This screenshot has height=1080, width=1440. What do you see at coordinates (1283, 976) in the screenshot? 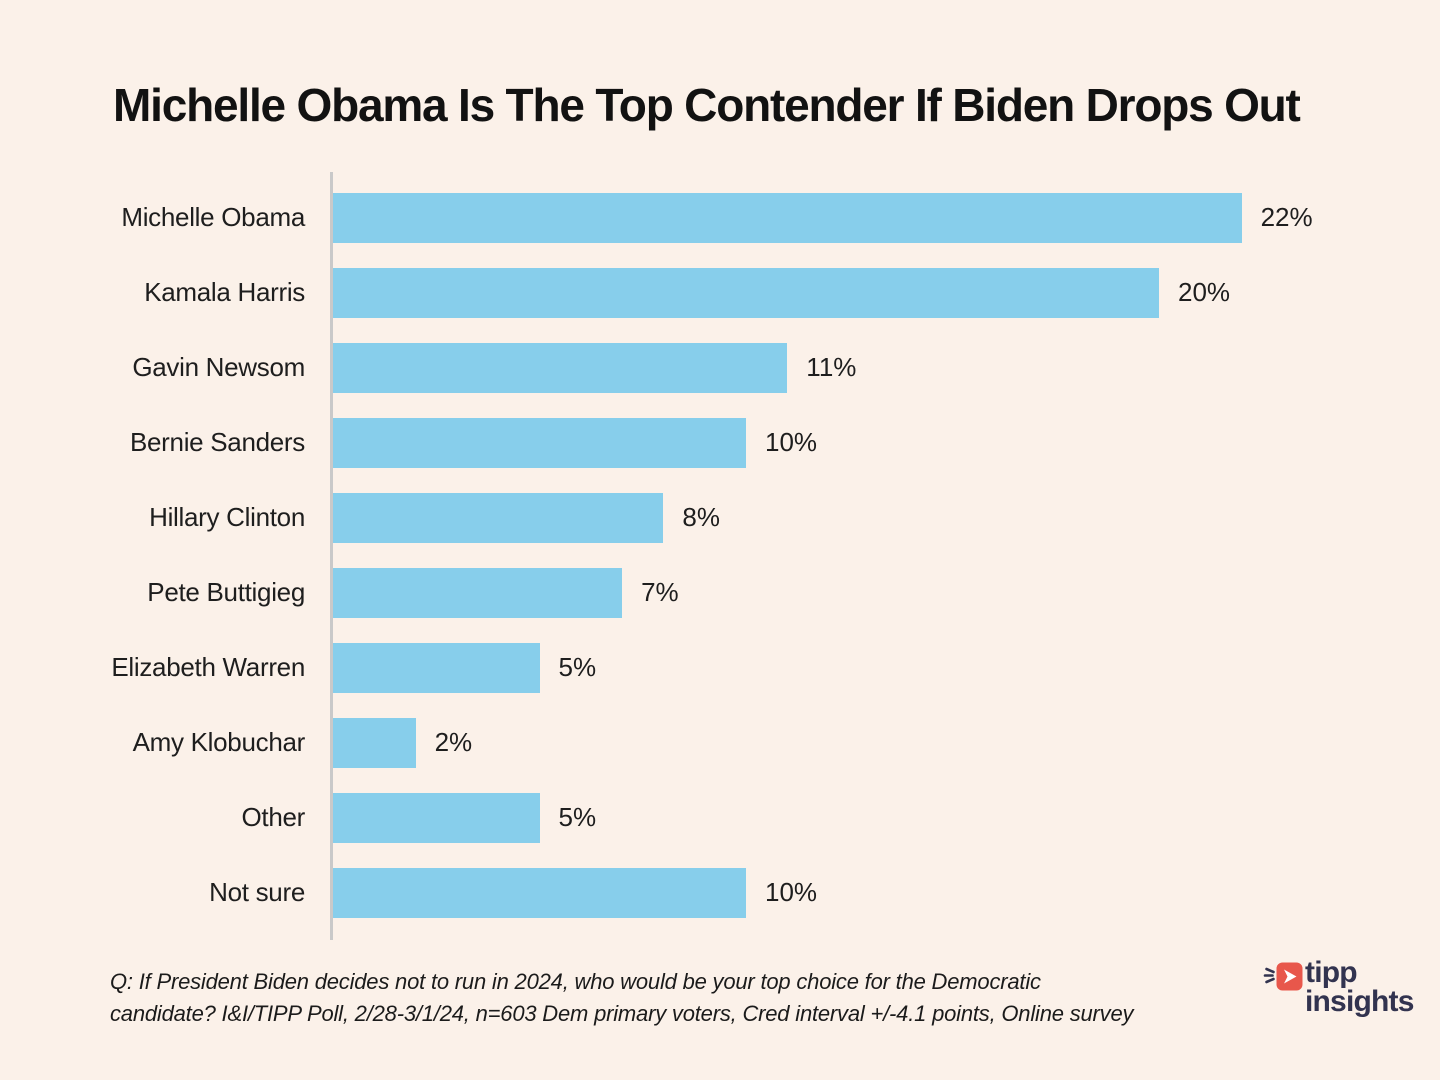
I see `tipp-insights-megaphone-icon` at bounding box center [1283, 976].